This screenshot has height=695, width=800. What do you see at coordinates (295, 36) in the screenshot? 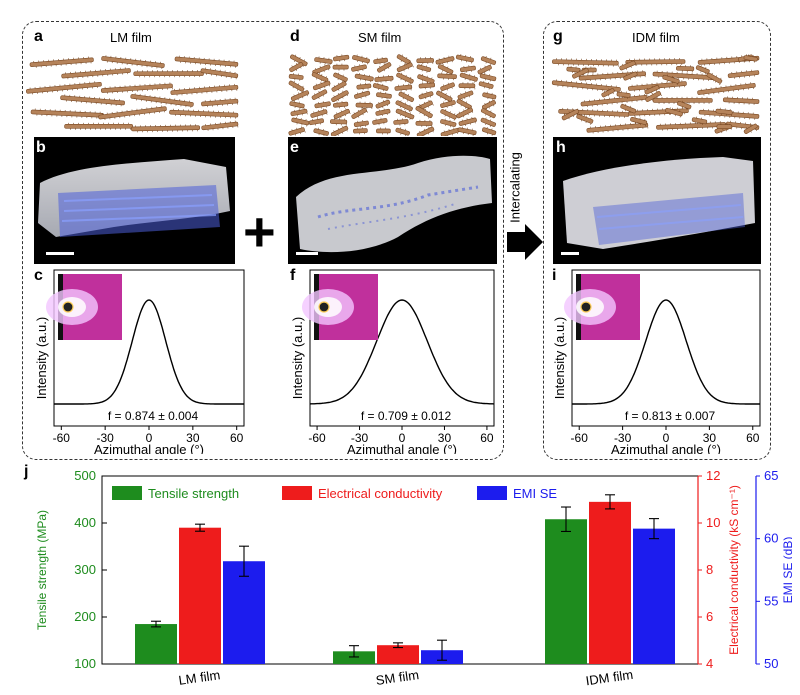
I see `panel-letter-d: d` at bounding box center [295, 36].